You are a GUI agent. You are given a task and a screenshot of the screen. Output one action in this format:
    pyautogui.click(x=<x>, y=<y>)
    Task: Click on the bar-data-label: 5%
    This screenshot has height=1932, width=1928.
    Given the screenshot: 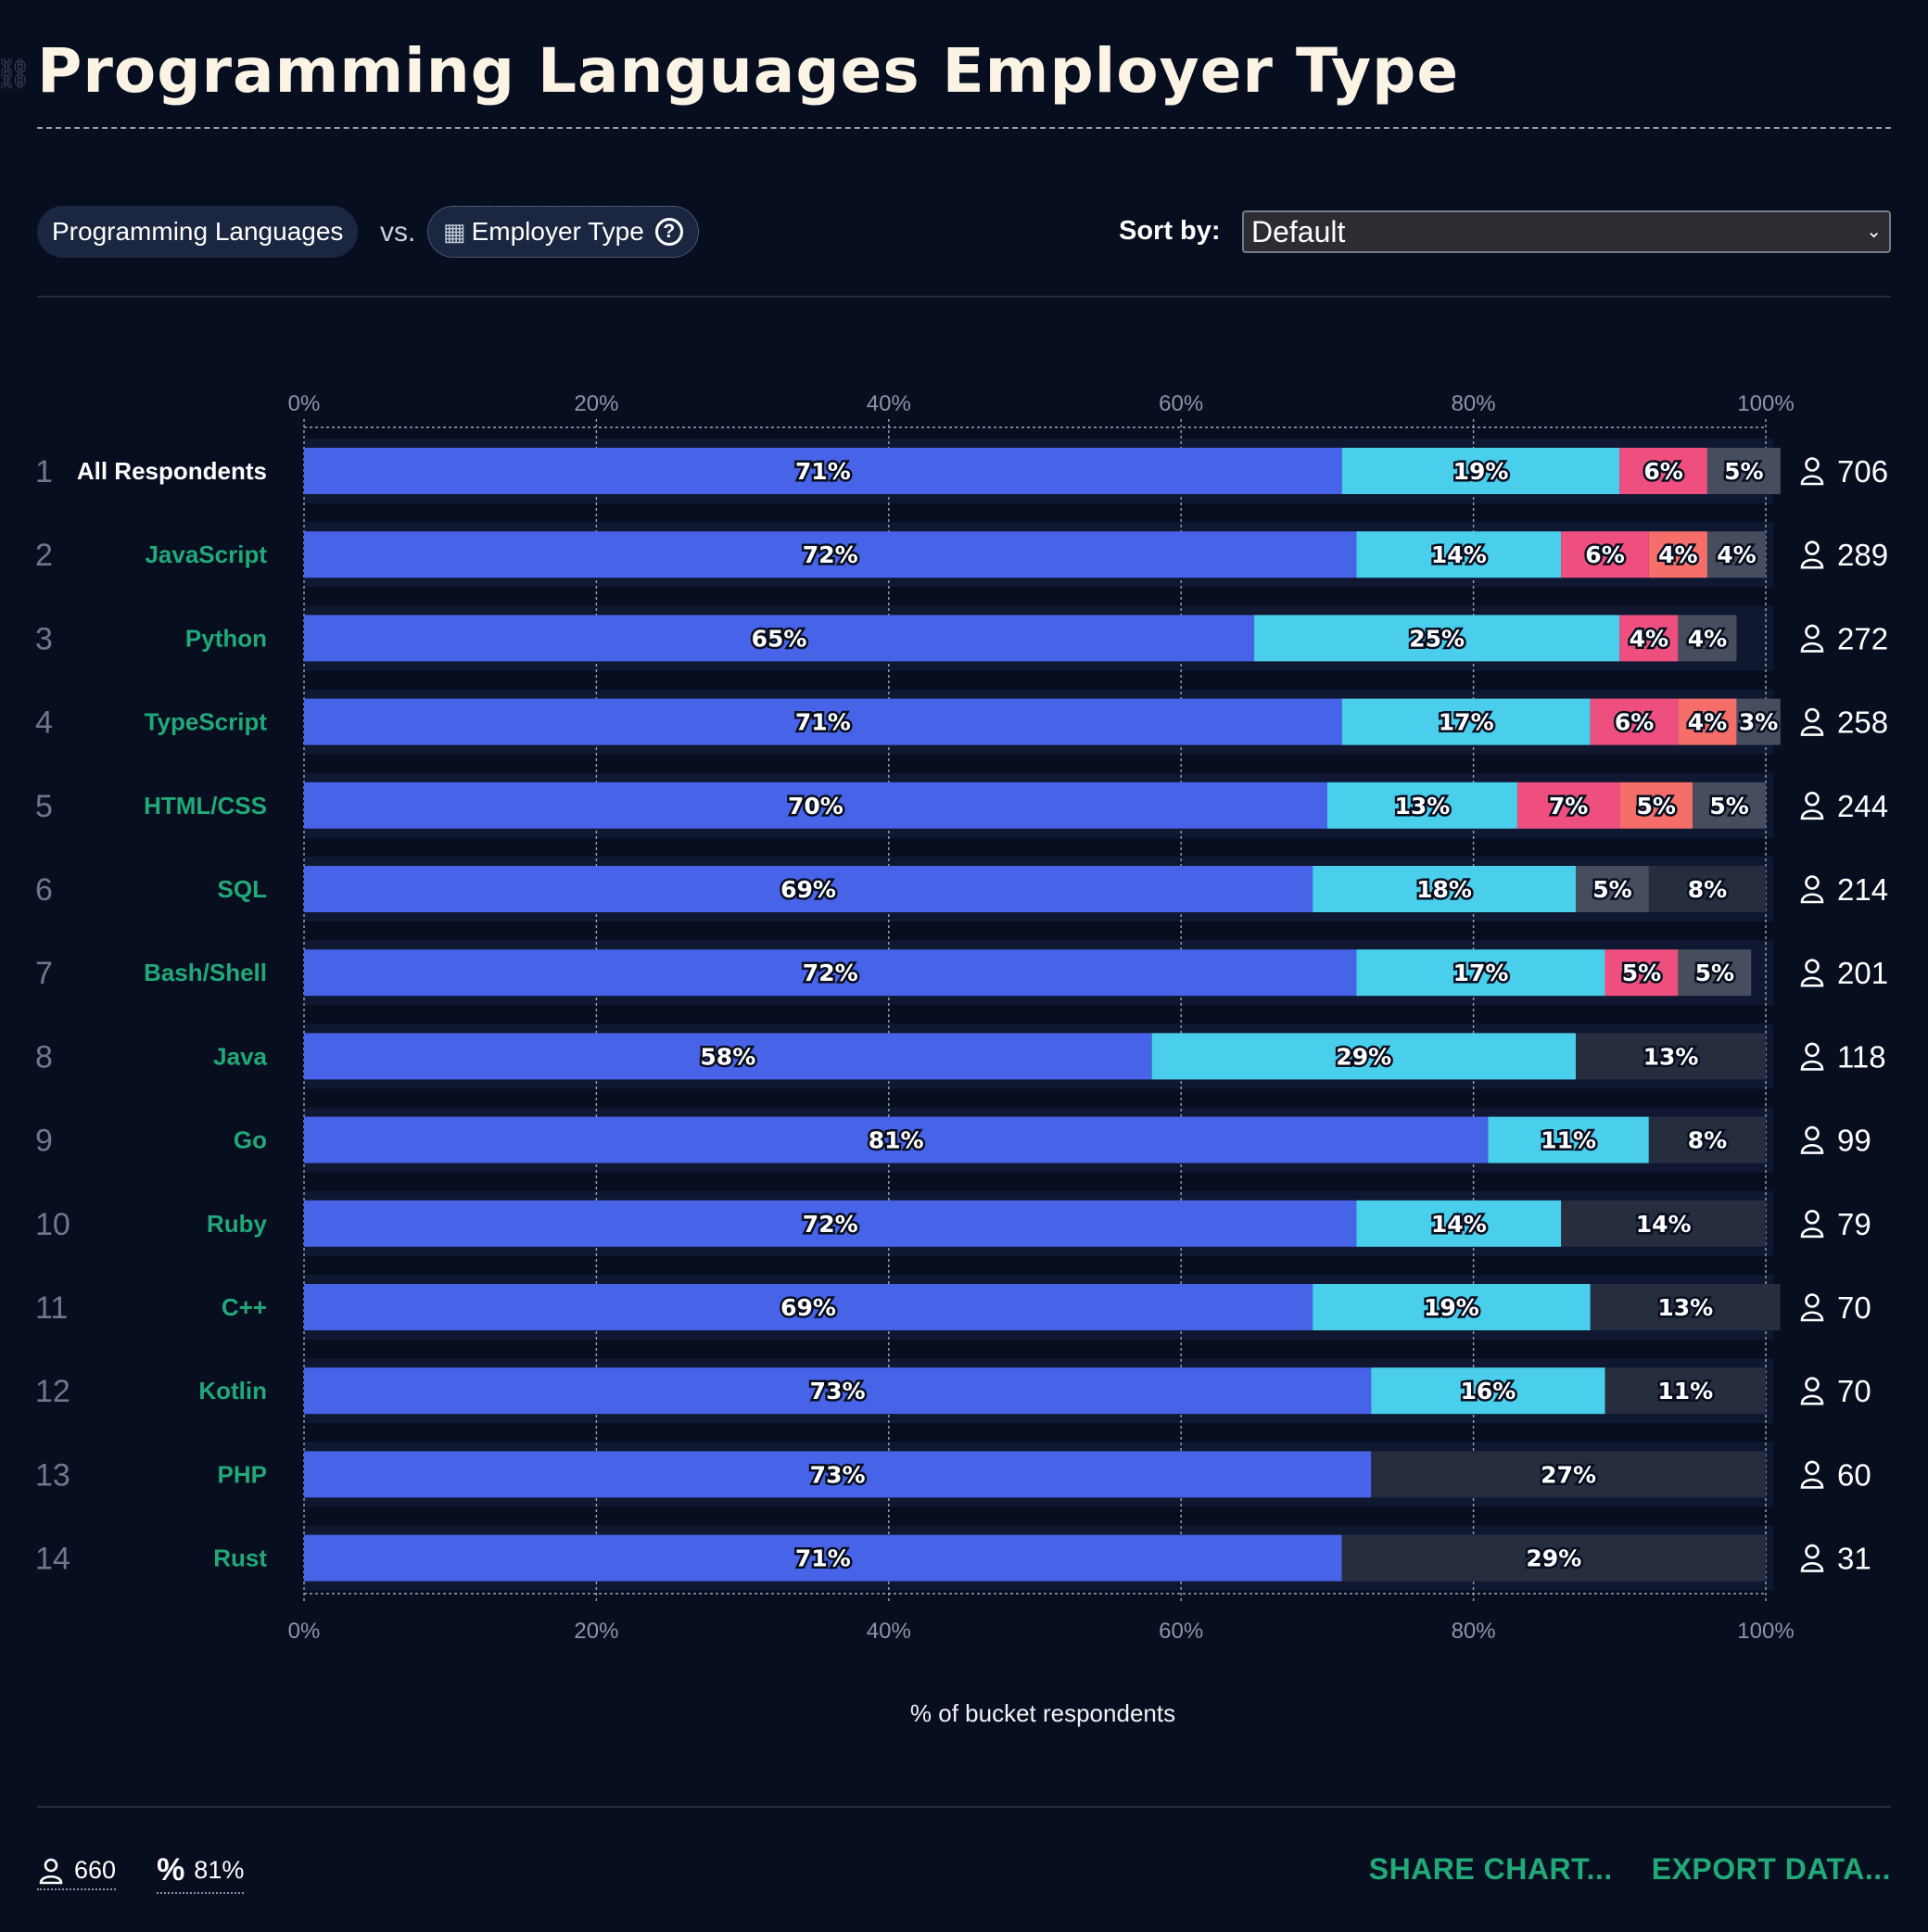 What is the action you would take?
    pyautogui.click(x=1655, y=806)
    